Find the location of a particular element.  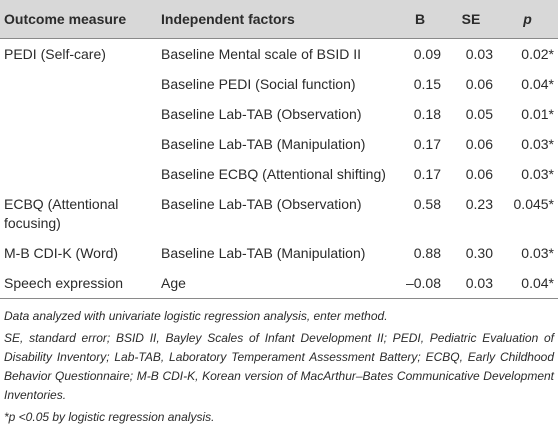

p-cell: 0.045* is located at coordinates (533, 204).